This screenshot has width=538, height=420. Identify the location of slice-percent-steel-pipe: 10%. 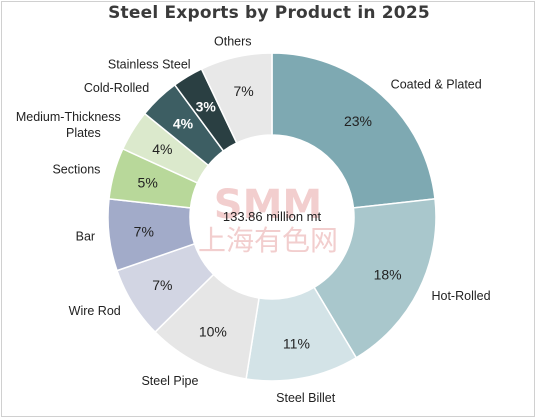
(213, 332).